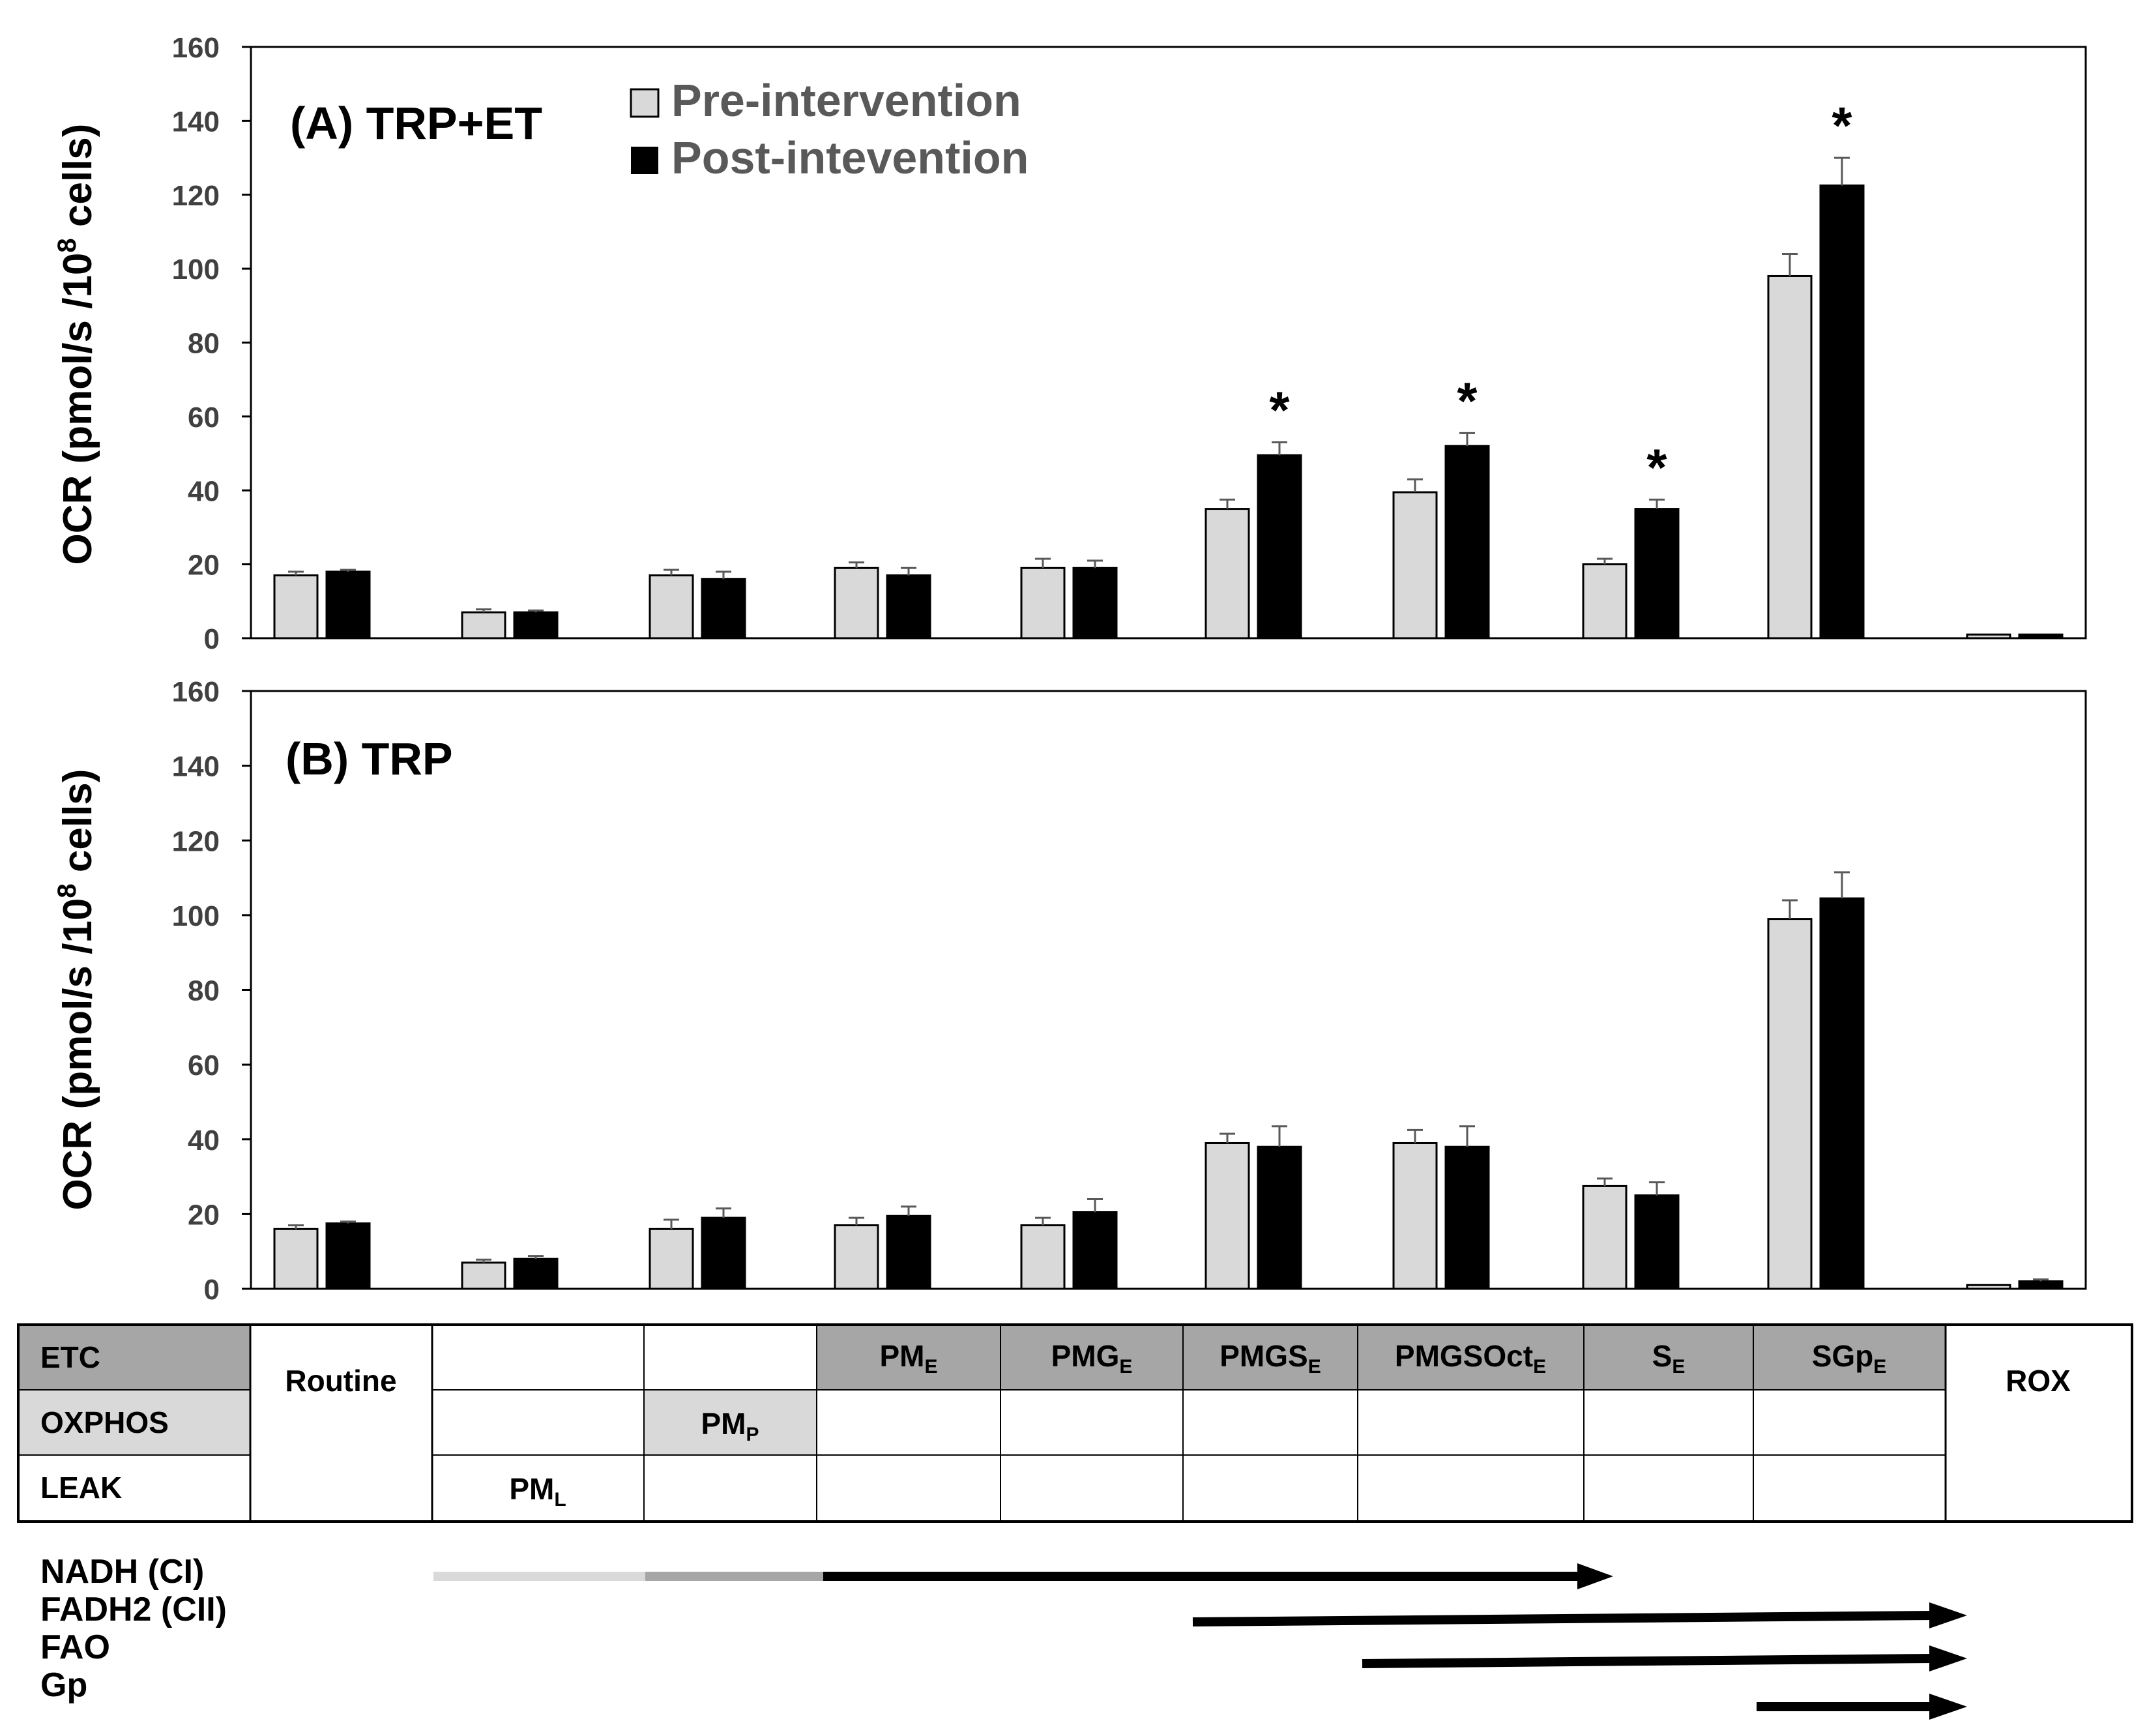 The width and height of the screenshot is (2147, 1736). I want to click on panel-b-bar-pre-pmgsocte, so click(1415, 1215).